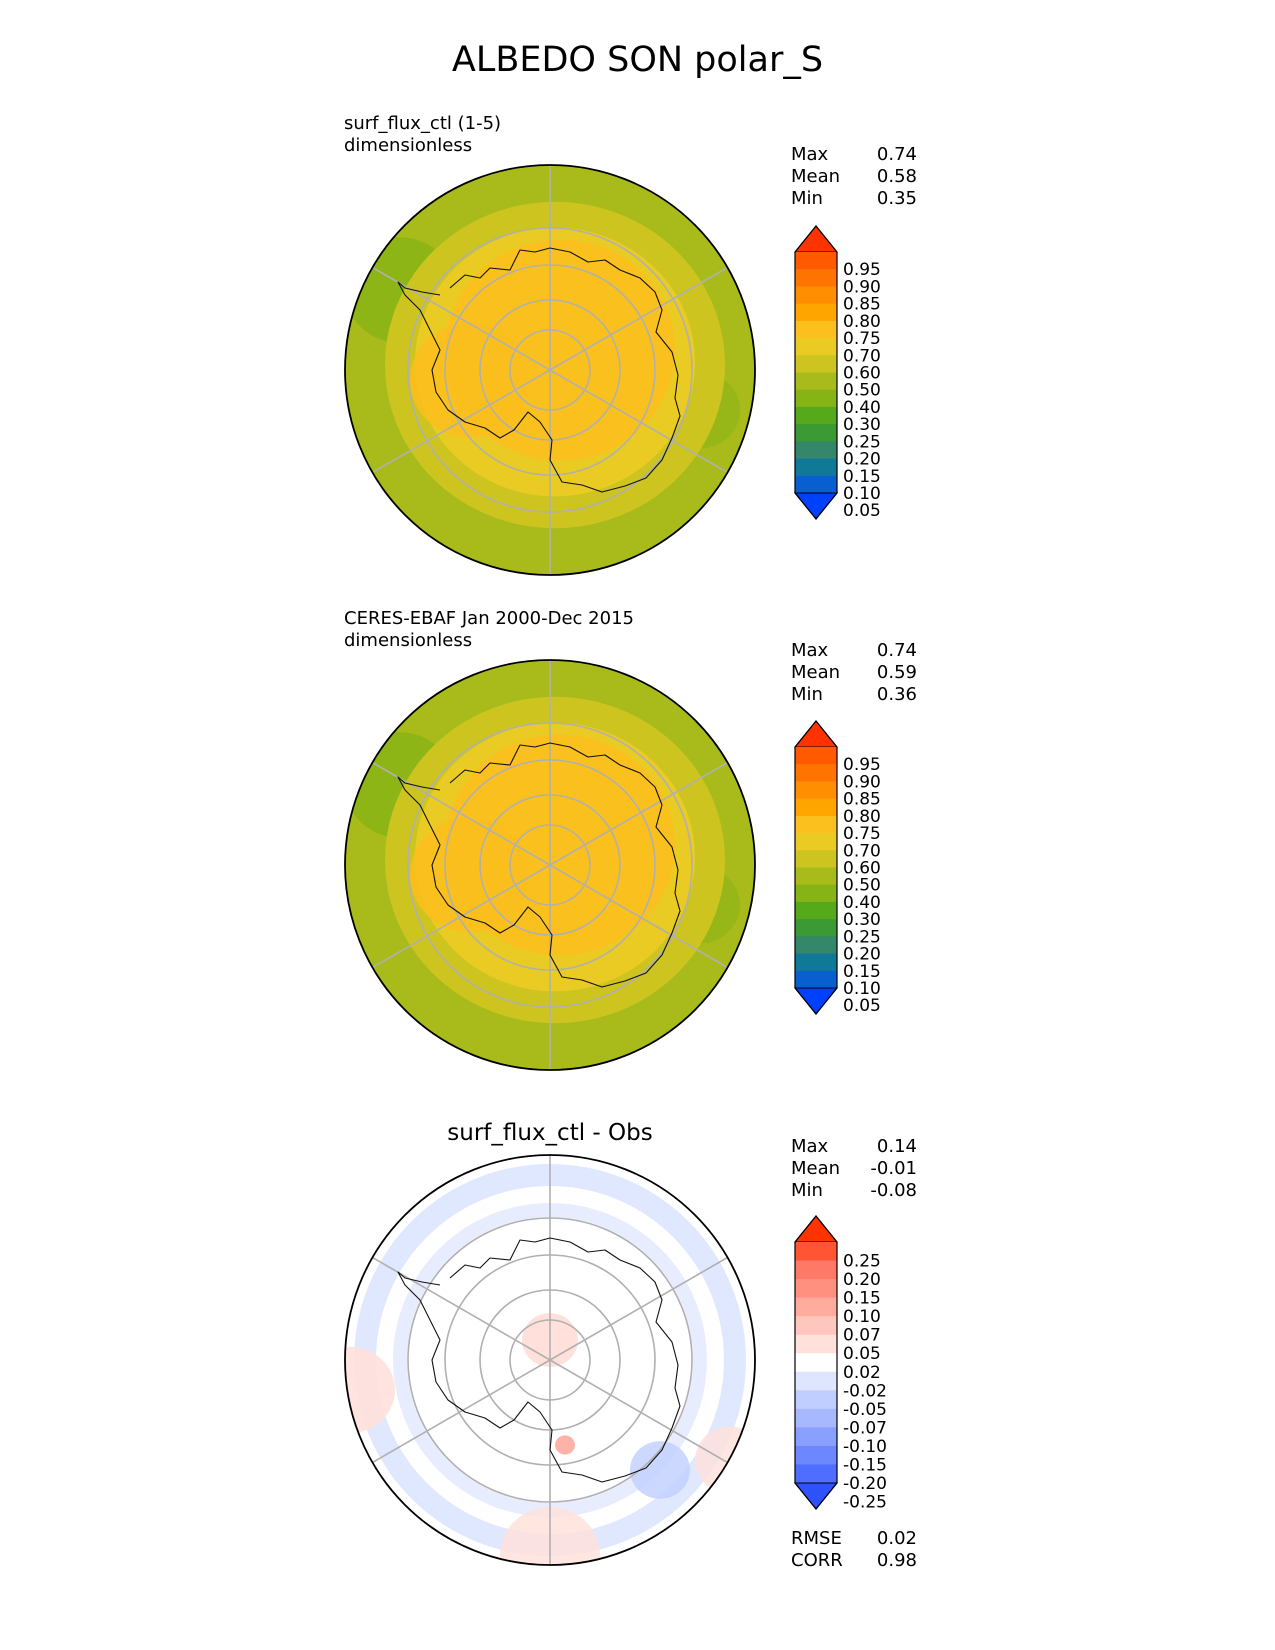  Describe the element at coordinates (854, 695) in the screenshot. I see `panel2-stat-min-row: Min 0.36` at that location.